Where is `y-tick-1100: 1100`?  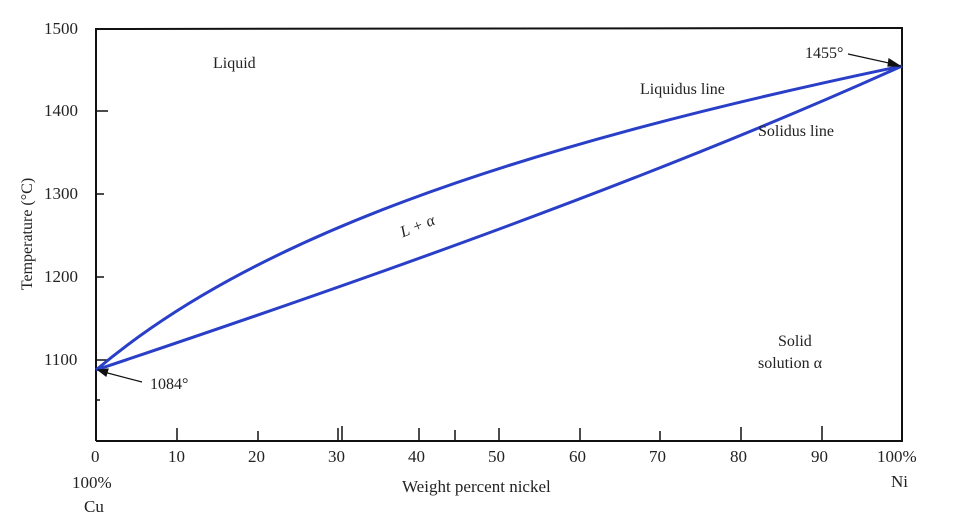 y-tick-1100: 1100 is located at coordinates (61, 359).